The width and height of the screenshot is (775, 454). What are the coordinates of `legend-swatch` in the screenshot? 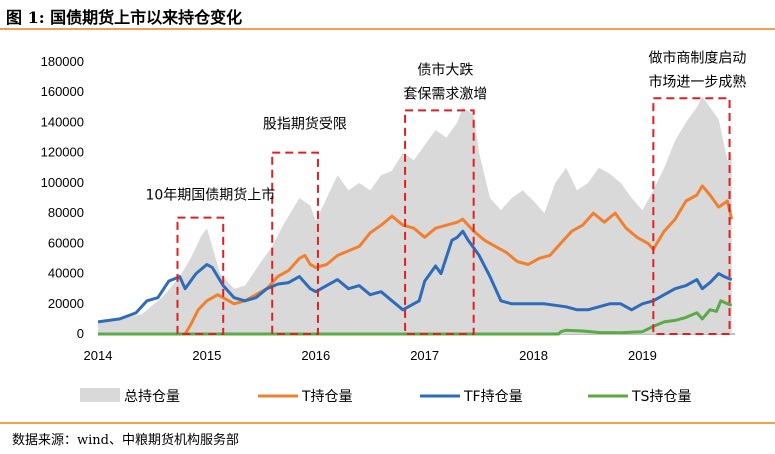 It's located at (100, 395).